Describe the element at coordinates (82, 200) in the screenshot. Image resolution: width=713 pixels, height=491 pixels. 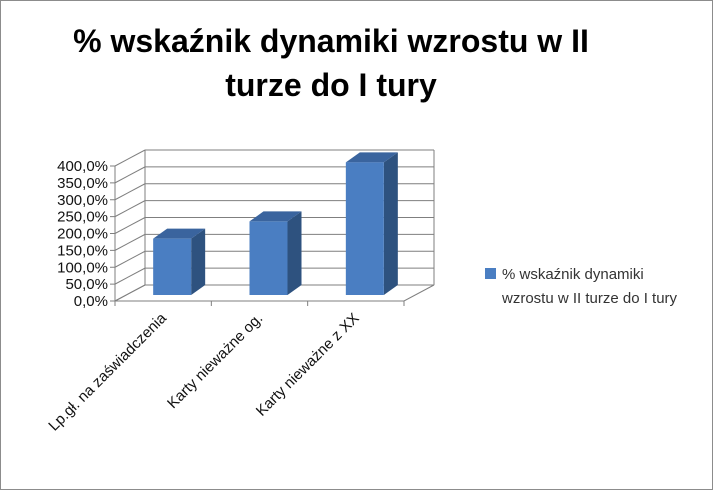
I see `y-tick-label: 300,0%` at that location.